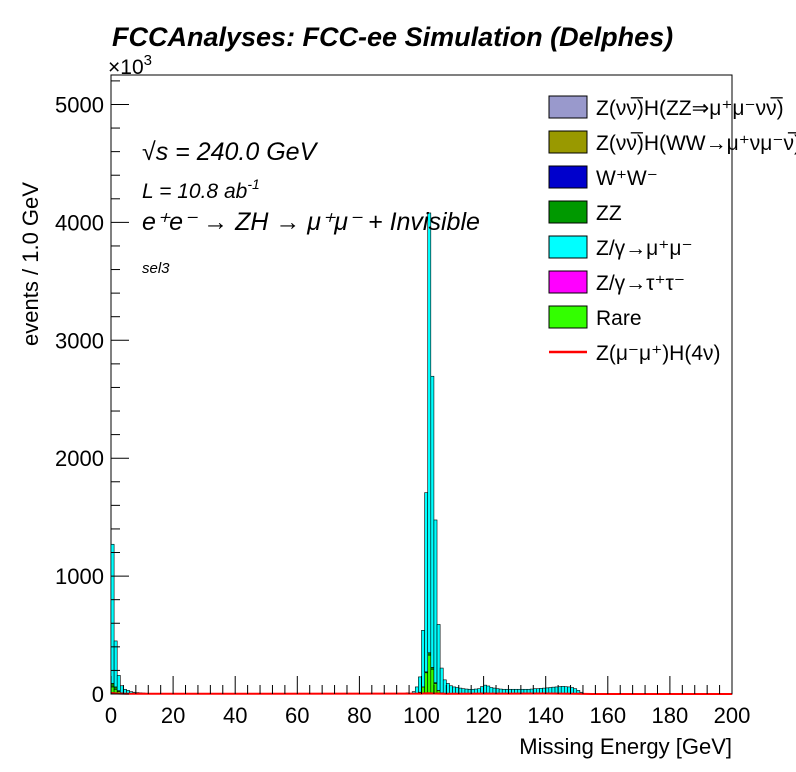 The image size is (796, 772). I want to click on legend-label-6: Rare, so click(619, 318).